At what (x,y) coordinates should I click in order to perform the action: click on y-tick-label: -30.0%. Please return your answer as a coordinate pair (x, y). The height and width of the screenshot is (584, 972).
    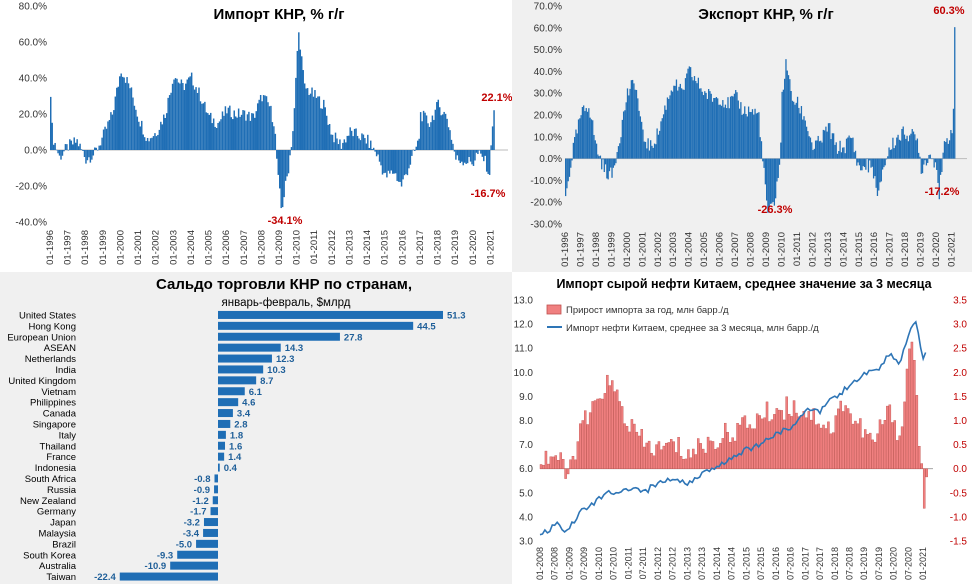
    Looking at the image, I should click on (546, 225).